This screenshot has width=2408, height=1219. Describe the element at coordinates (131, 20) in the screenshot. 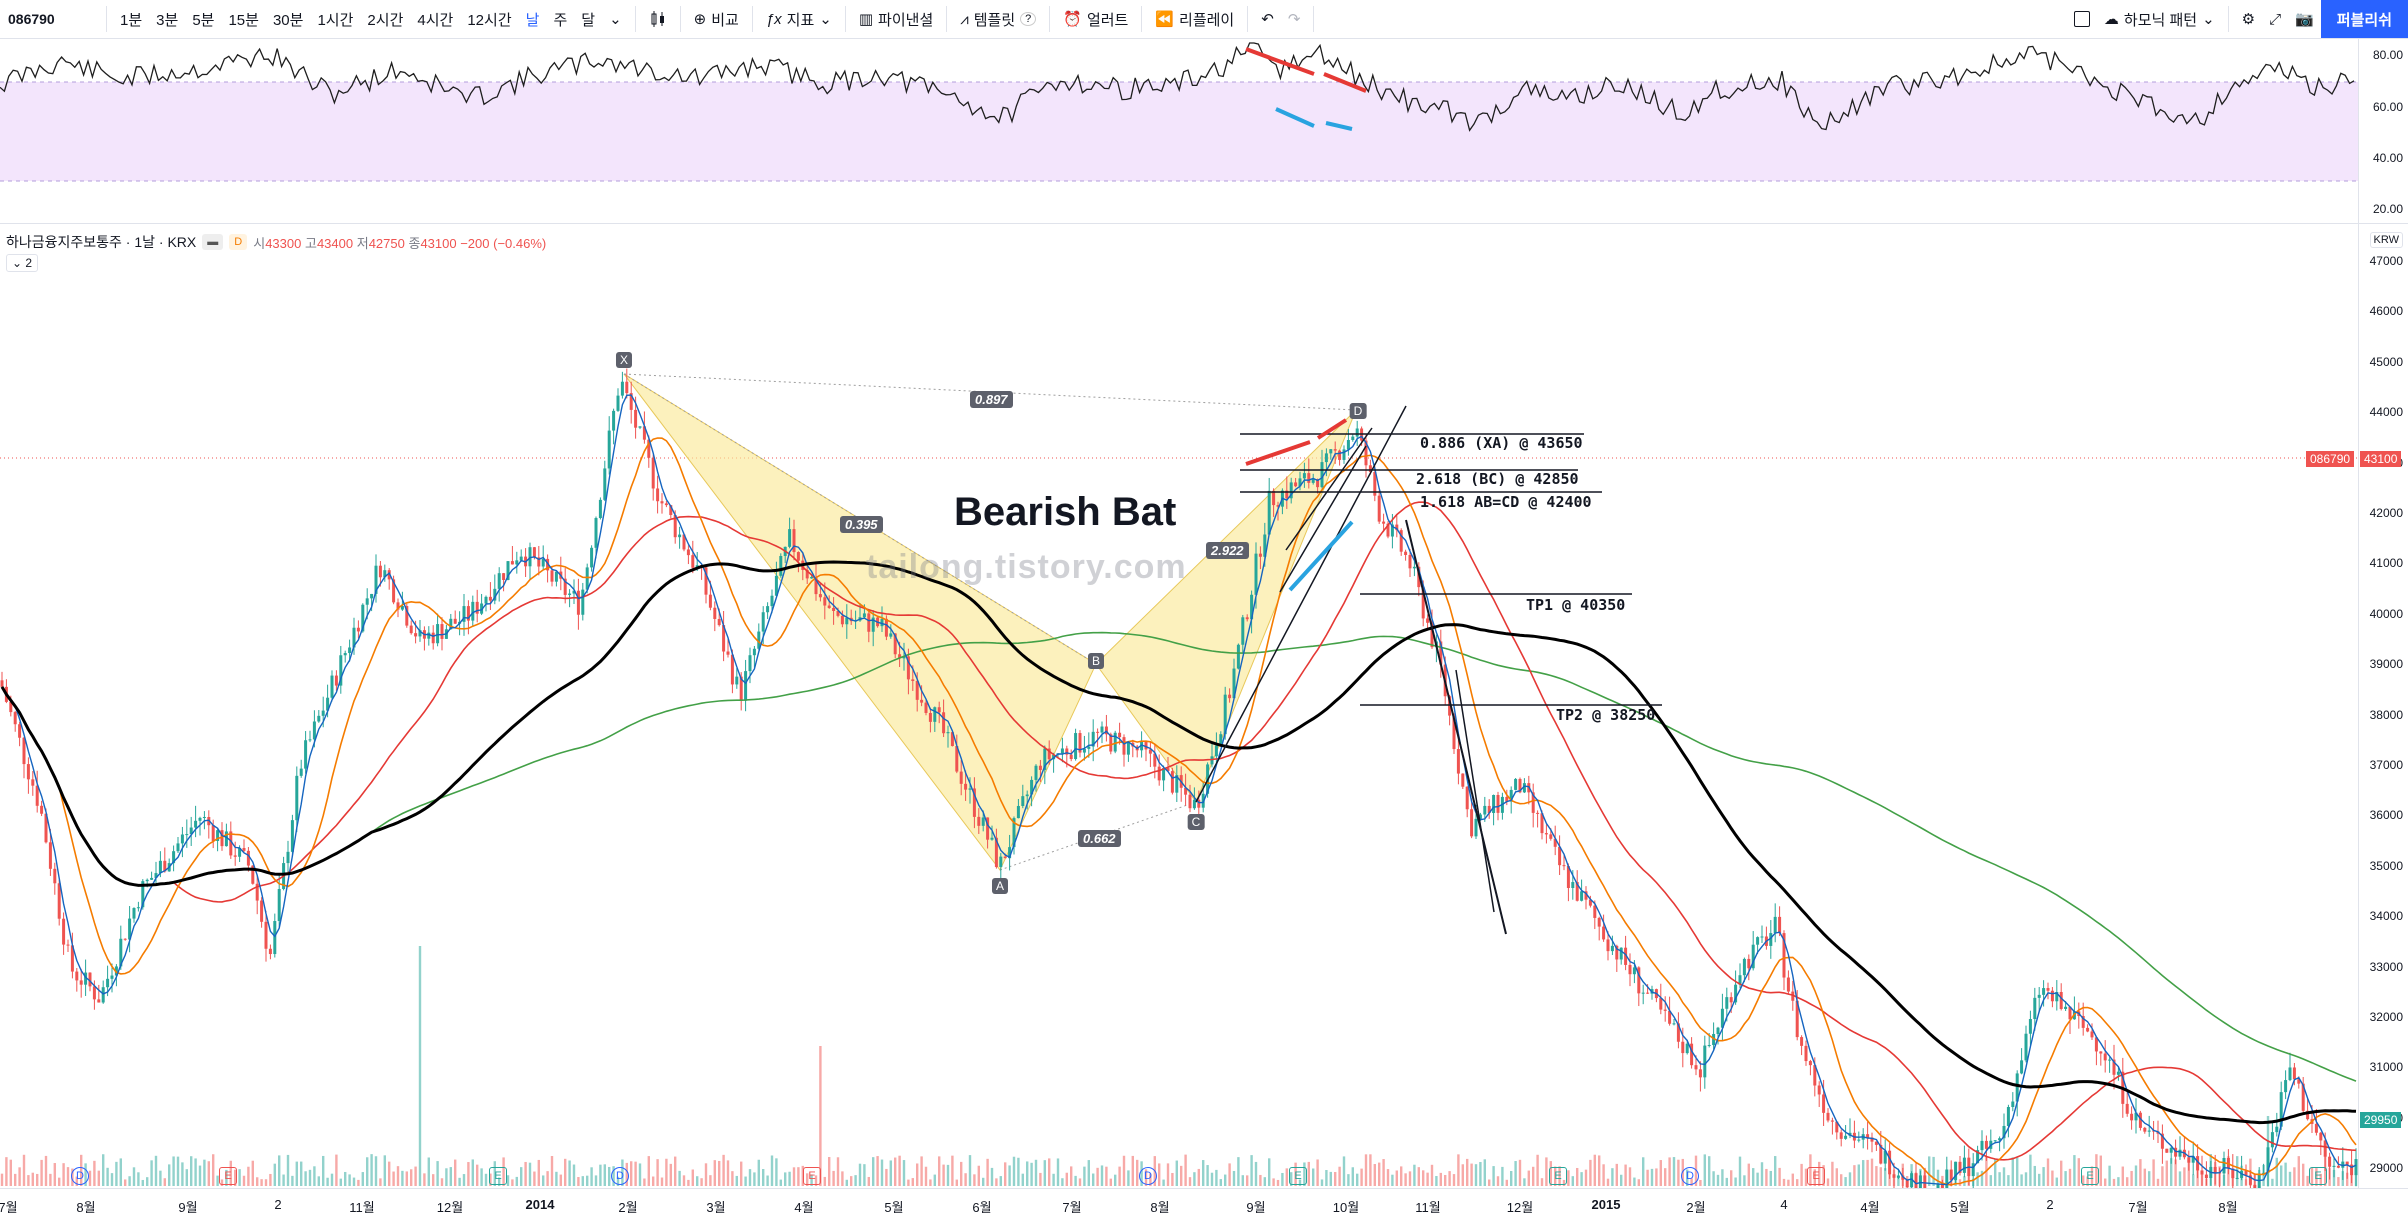

I see `interval-1m: 1분` at that location.